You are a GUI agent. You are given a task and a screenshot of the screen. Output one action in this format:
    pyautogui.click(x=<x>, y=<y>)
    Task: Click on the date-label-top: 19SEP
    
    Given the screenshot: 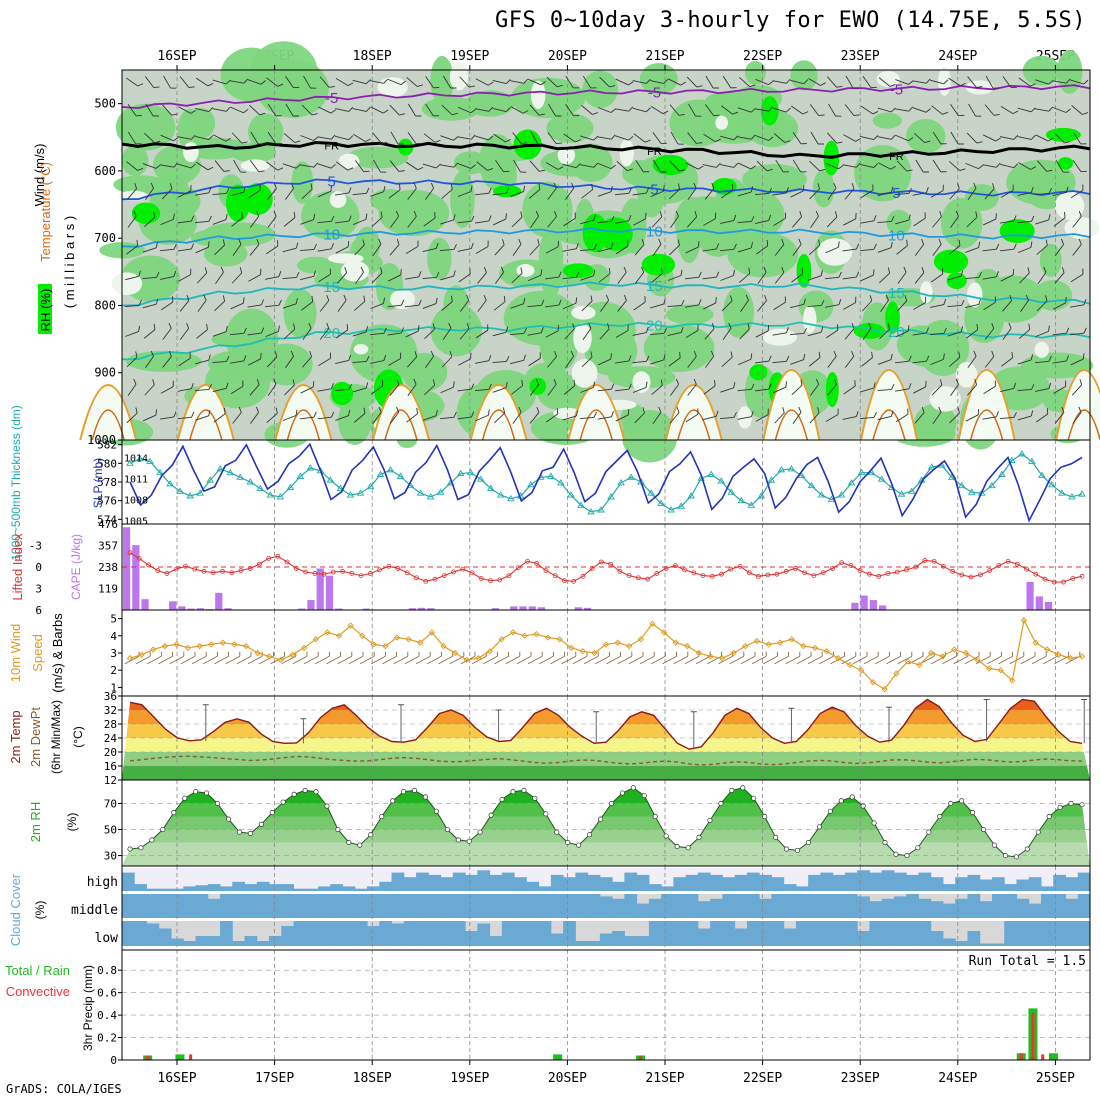 What is the action you would take?
    pyautogui.click(x=469, y=56)
    